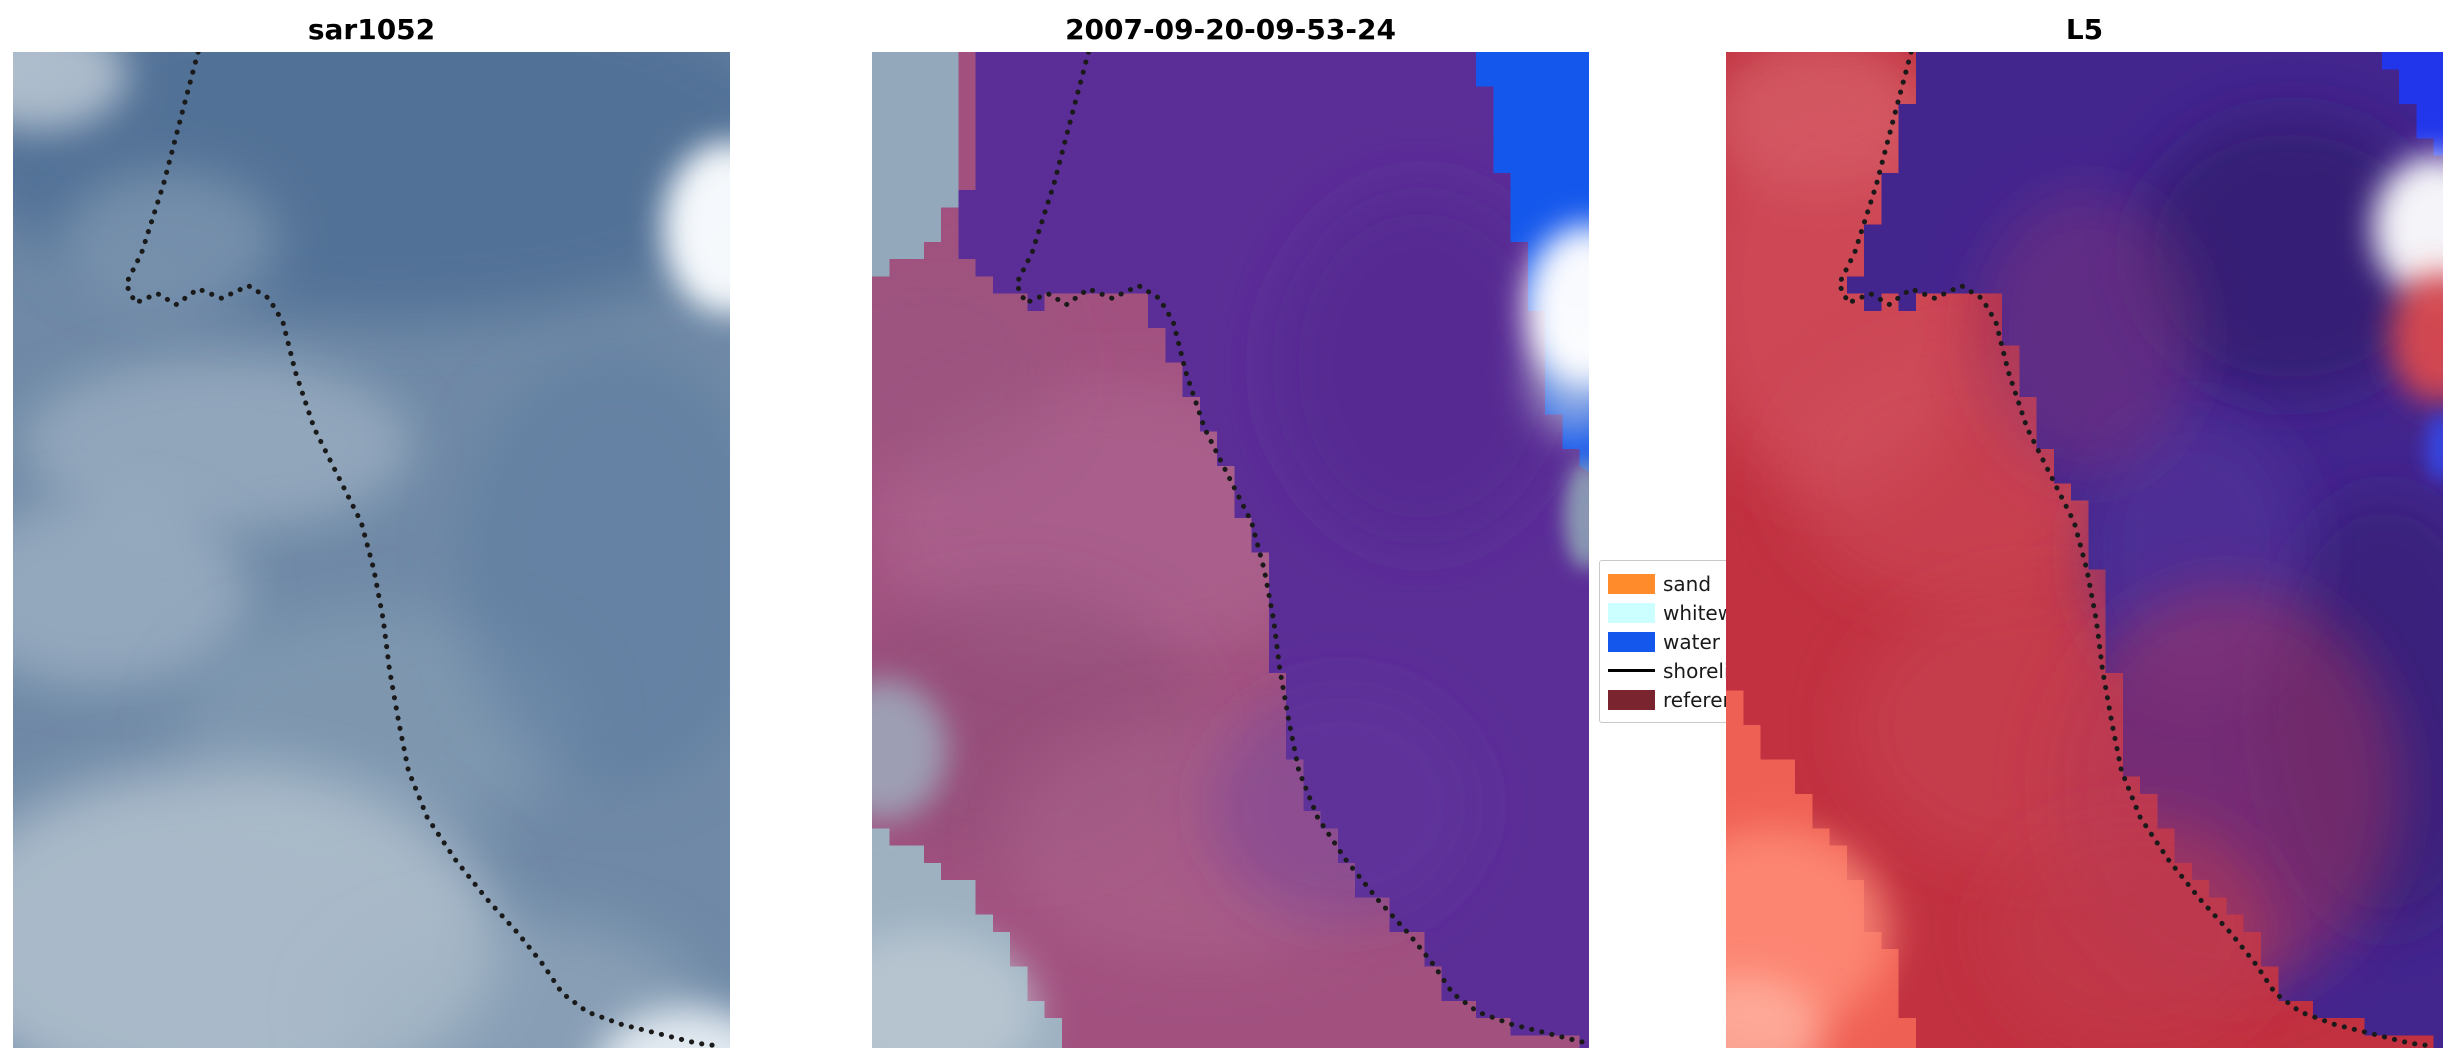  Describe the element at coordinates (371, 29) in the screenshot. I see `panel-title: sar1052` at that location.